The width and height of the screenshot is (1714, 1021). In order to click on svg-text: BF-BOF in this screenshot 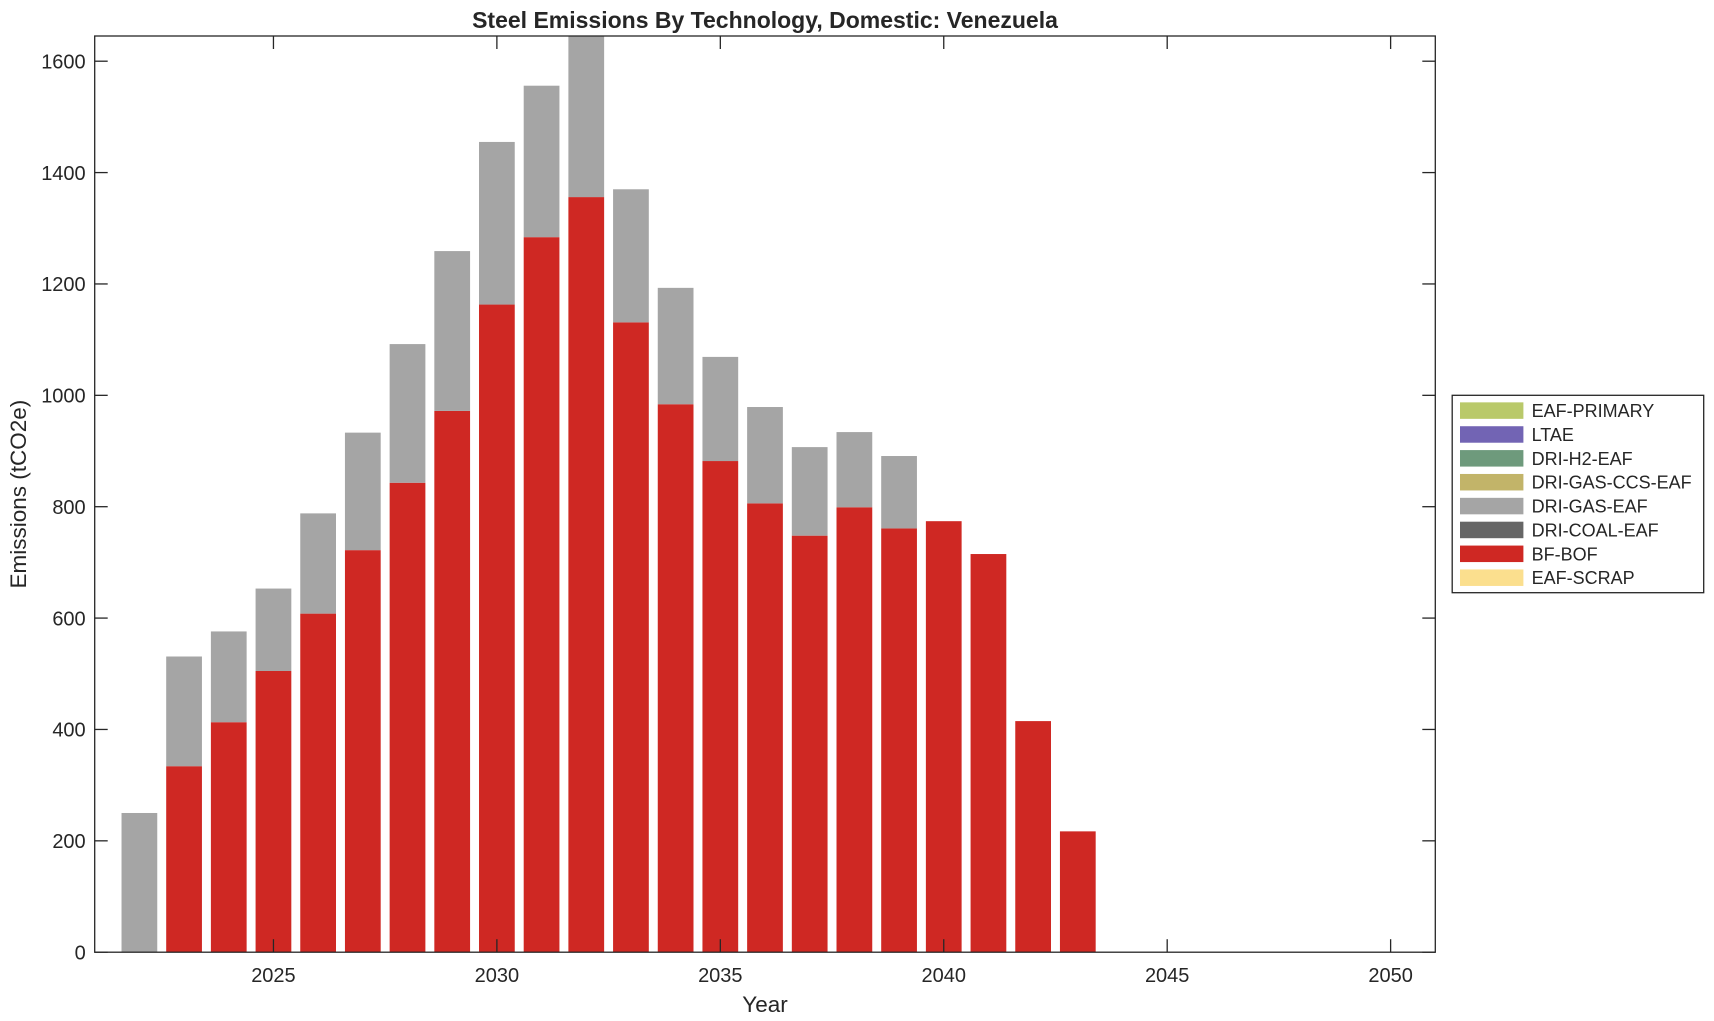, I will do `click(1565, 554)`.